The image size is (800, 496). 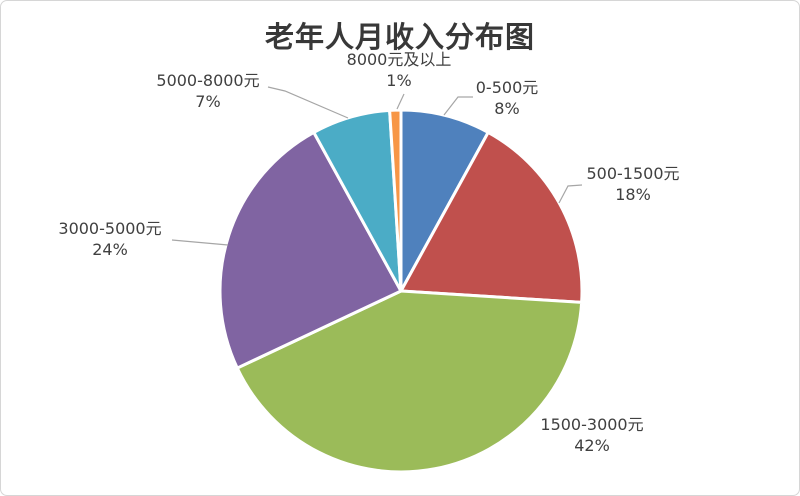 What do you see at coordinates (110, 228) in the screenshot?
I see `slice-label-text: 3000-5000元` at bounding box center [110, 228].